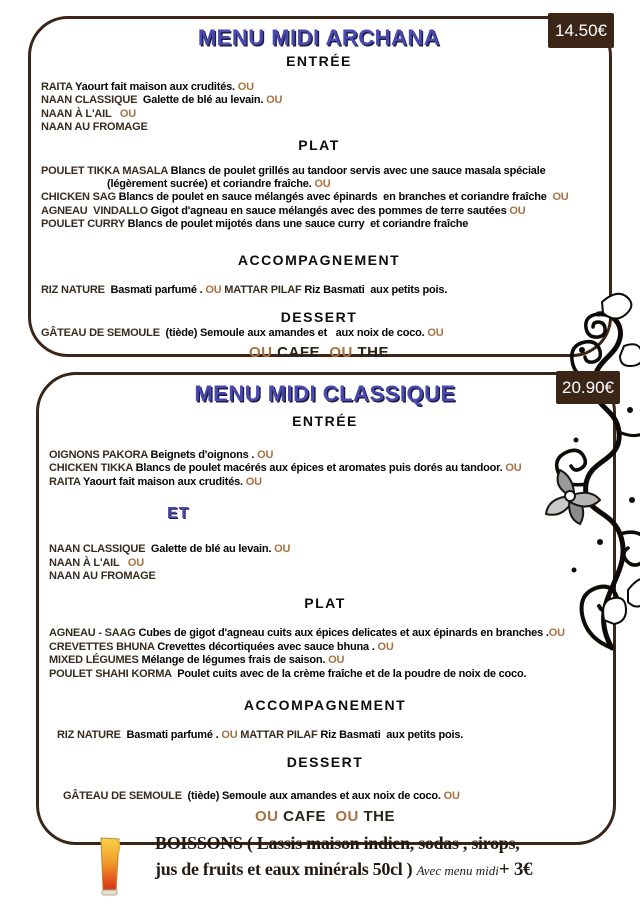 Image resolution: width=640 pixels, height=905 pixels. What do you see at coordinates (98, 455) in the screenshot?
I see `item-name: OIGNONS PAKORA` at bounding box center [98, 455].